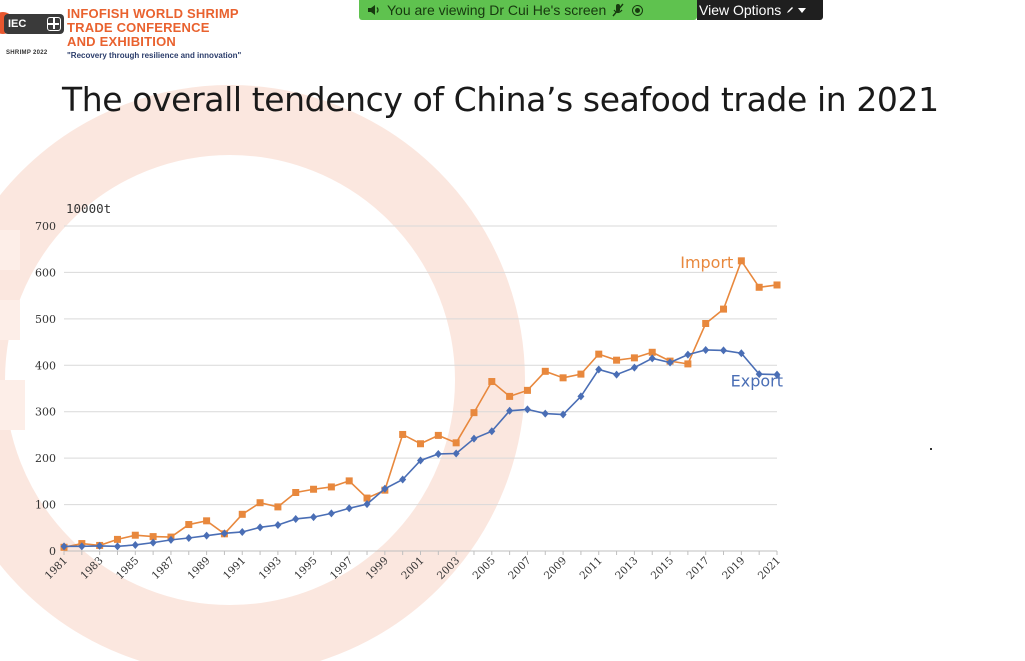 This screenshot has width=1025, height=661. What do you see at coordinates (34, 24) in the screenshot?
I see `logo-chip: IEC` at bounding box center [34, 24].